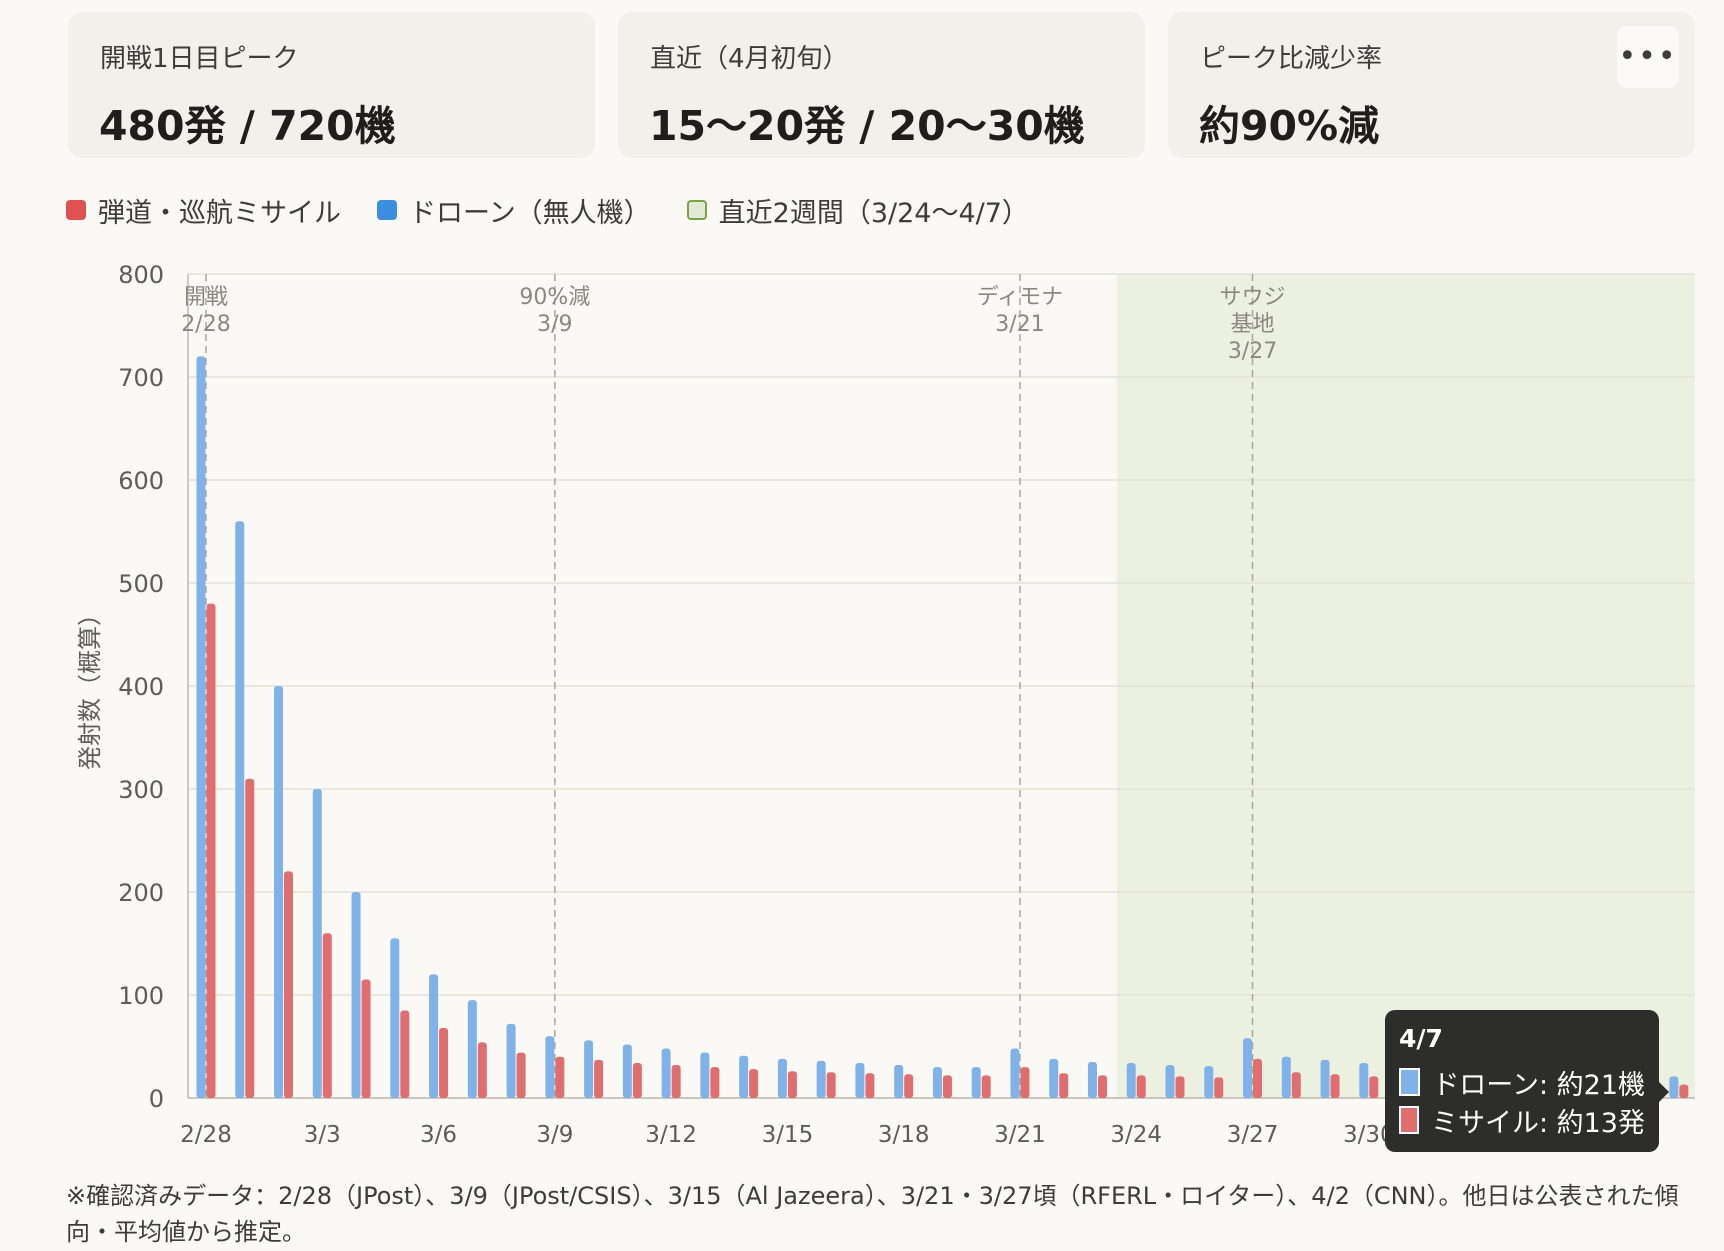 This screenshot has width=1724, height=1251. I want to click on recent-period-swatch-icon, so click(696, 210).